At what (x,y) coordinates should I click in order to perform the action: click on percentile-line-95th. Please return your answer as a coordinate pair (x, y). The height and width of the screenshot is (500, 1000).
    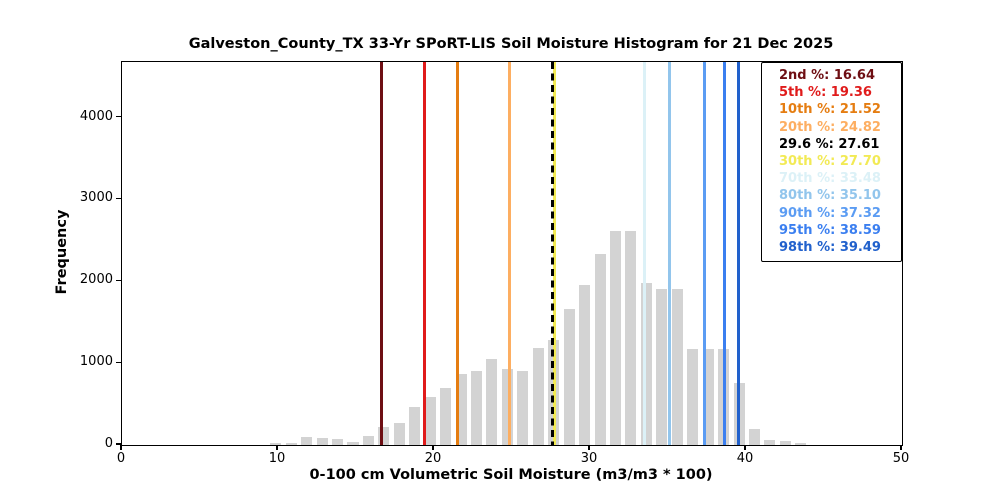
    Looking at the image, I should click on (724, 253).